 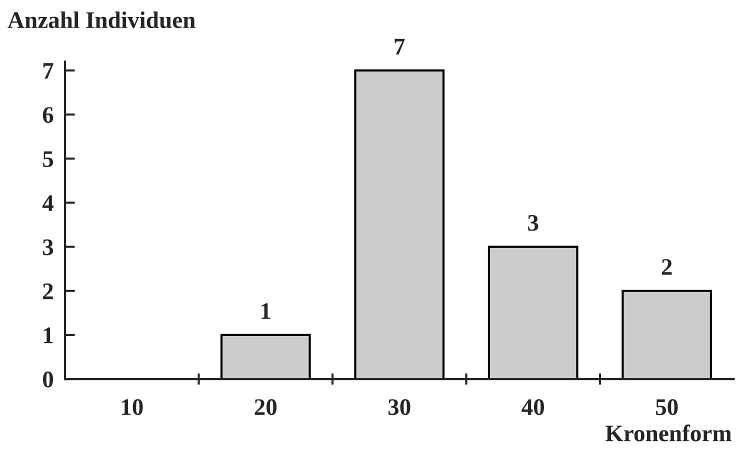 What do you see at coordinates (265, 407) in the screenshot?
I see `x-tick-label: 20` at bounding box center [265, 407].